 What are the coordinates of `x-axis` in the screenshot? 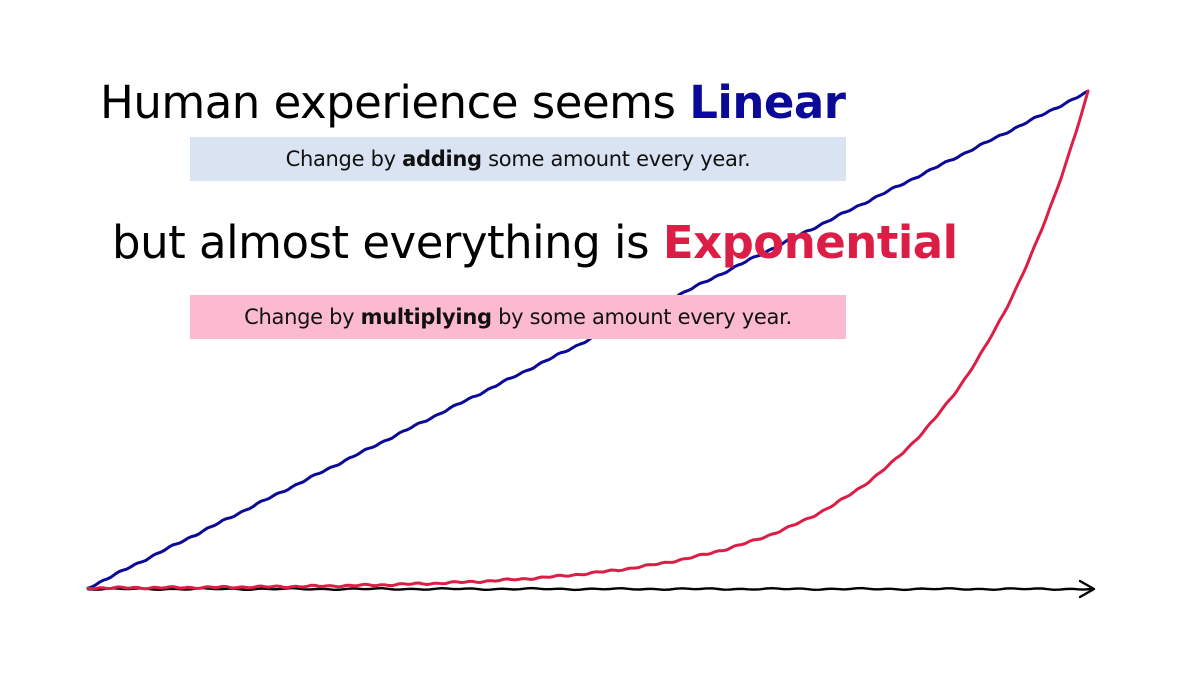 It's located at (591, 589).